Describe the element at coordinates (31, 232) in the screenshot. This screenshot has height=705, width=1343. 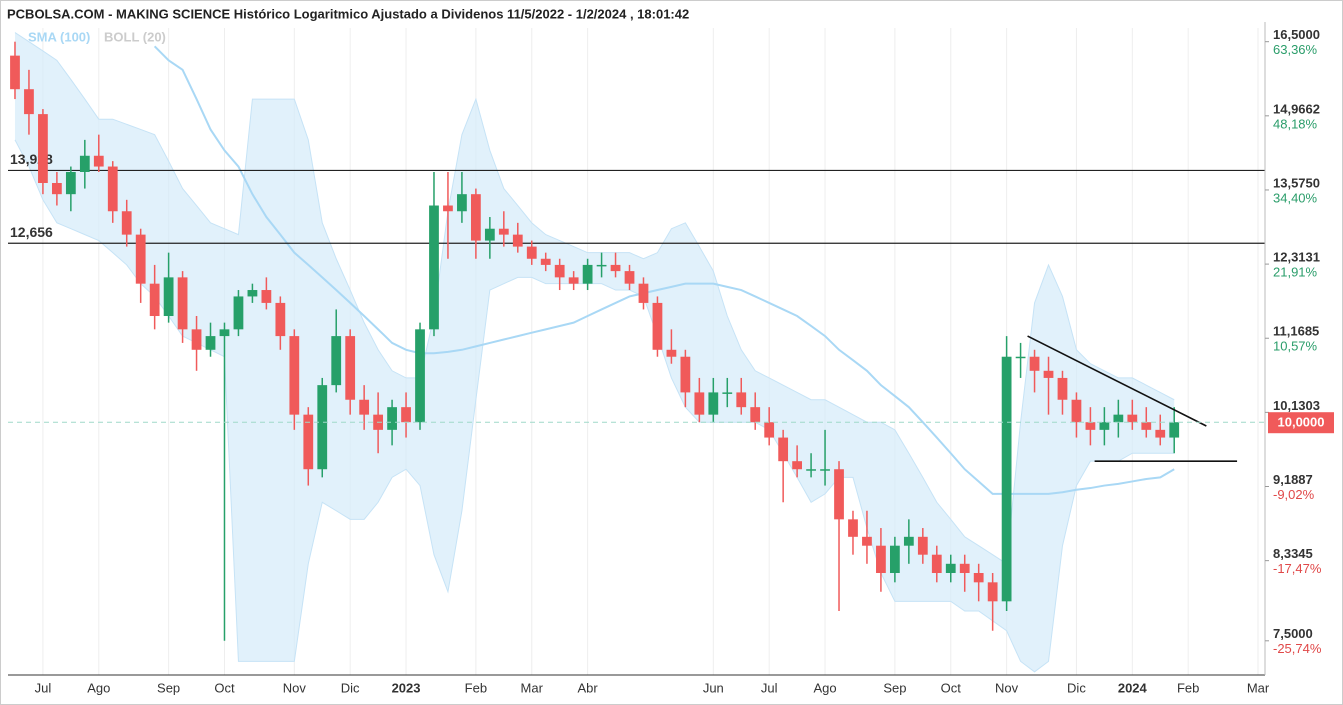
I see `level-label: 12,656` at that location.